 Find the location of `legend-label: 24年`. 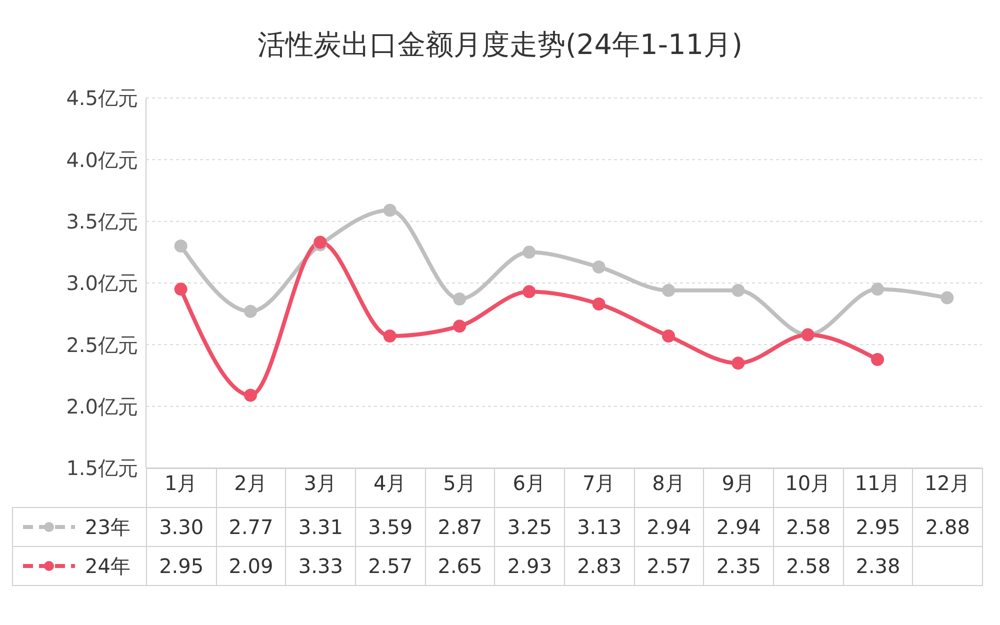

legend-label: 24年 is located at coordinates (107, 566).